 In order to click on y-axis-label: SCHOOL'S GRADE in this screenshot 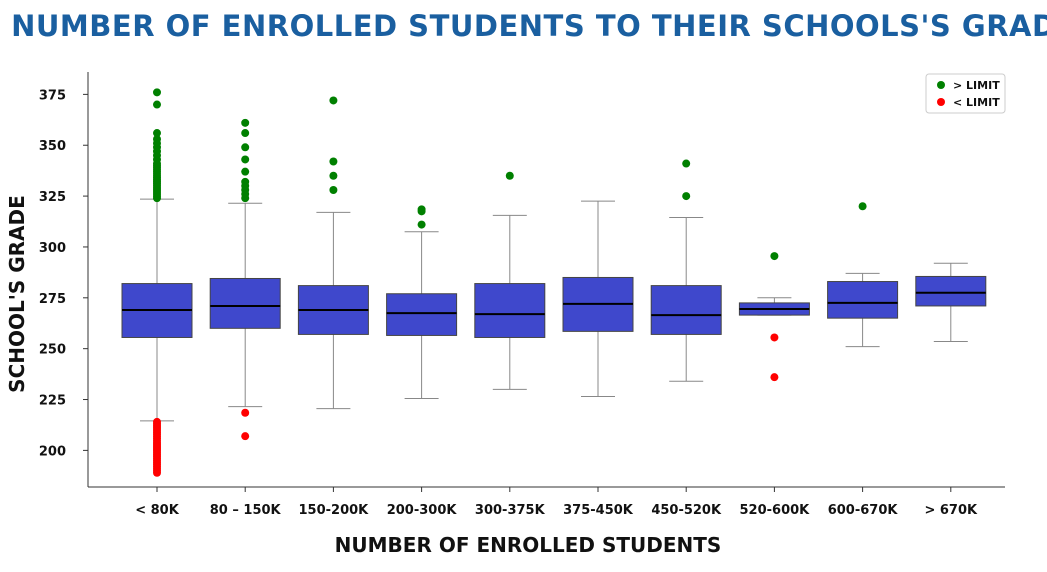, I will do `click(17, 294)`.